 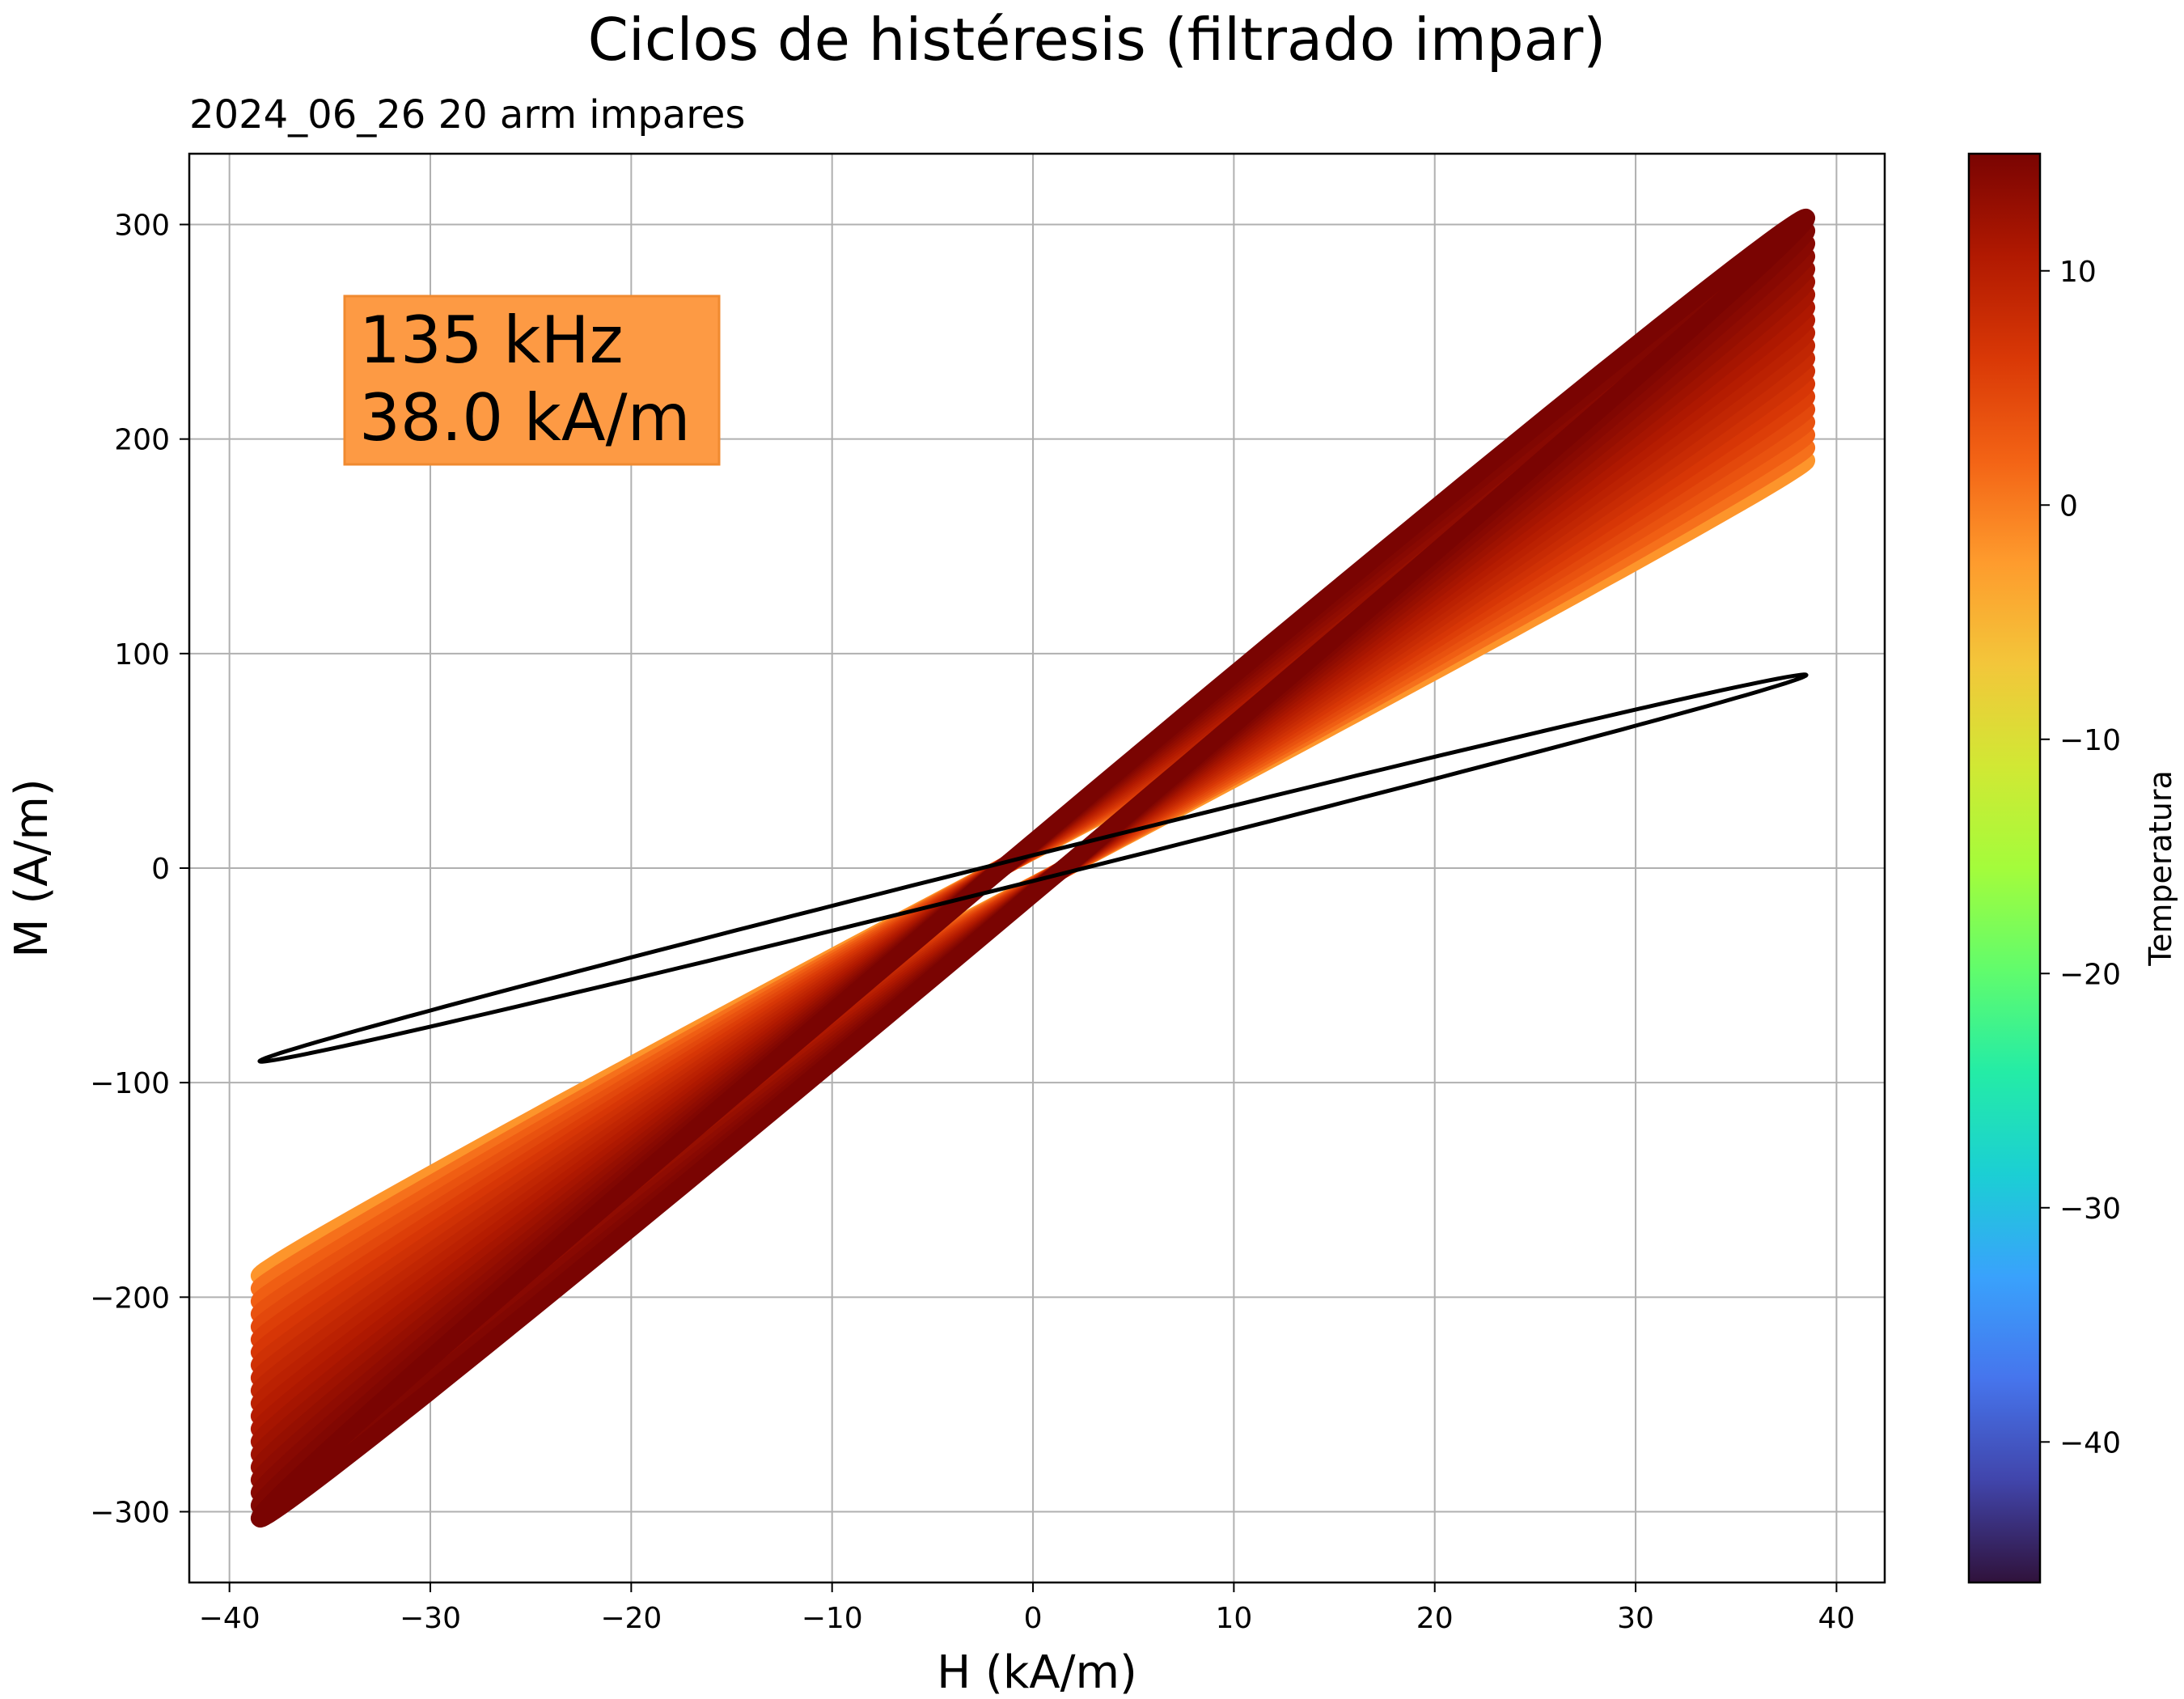 What do you see at coordinates (1037, 1672) in the screenshot?
I see `x-axis-label: H (kA/m)` at bounding box center [1037, 1672].